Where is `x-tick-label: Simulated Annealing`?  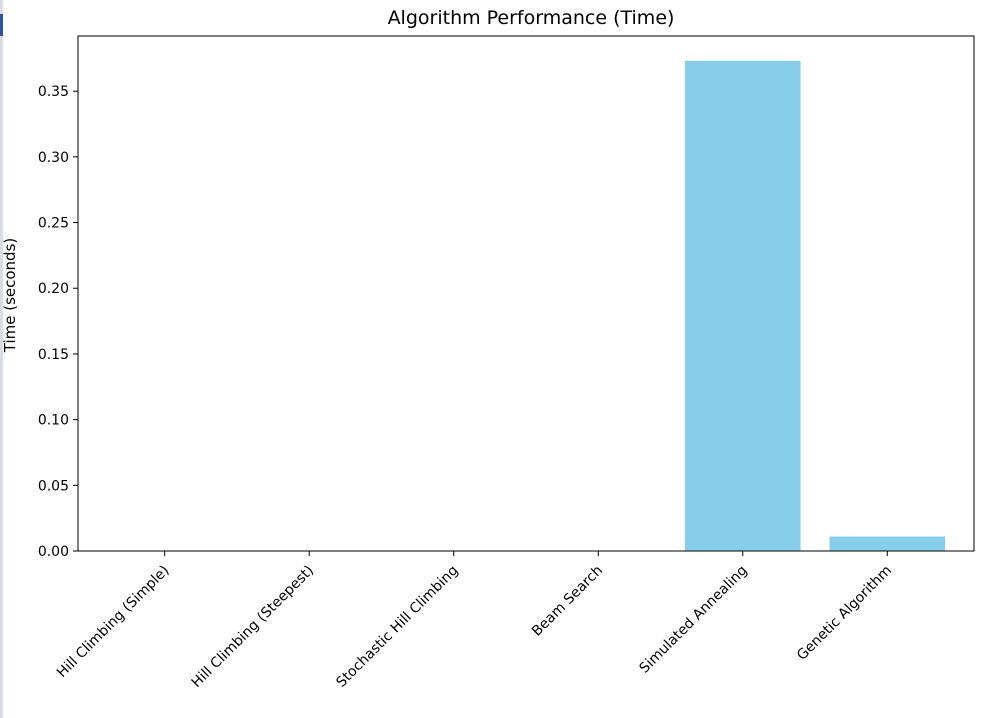 x-tick-label: Simulated Annealing is located at coordinates (694, 620).